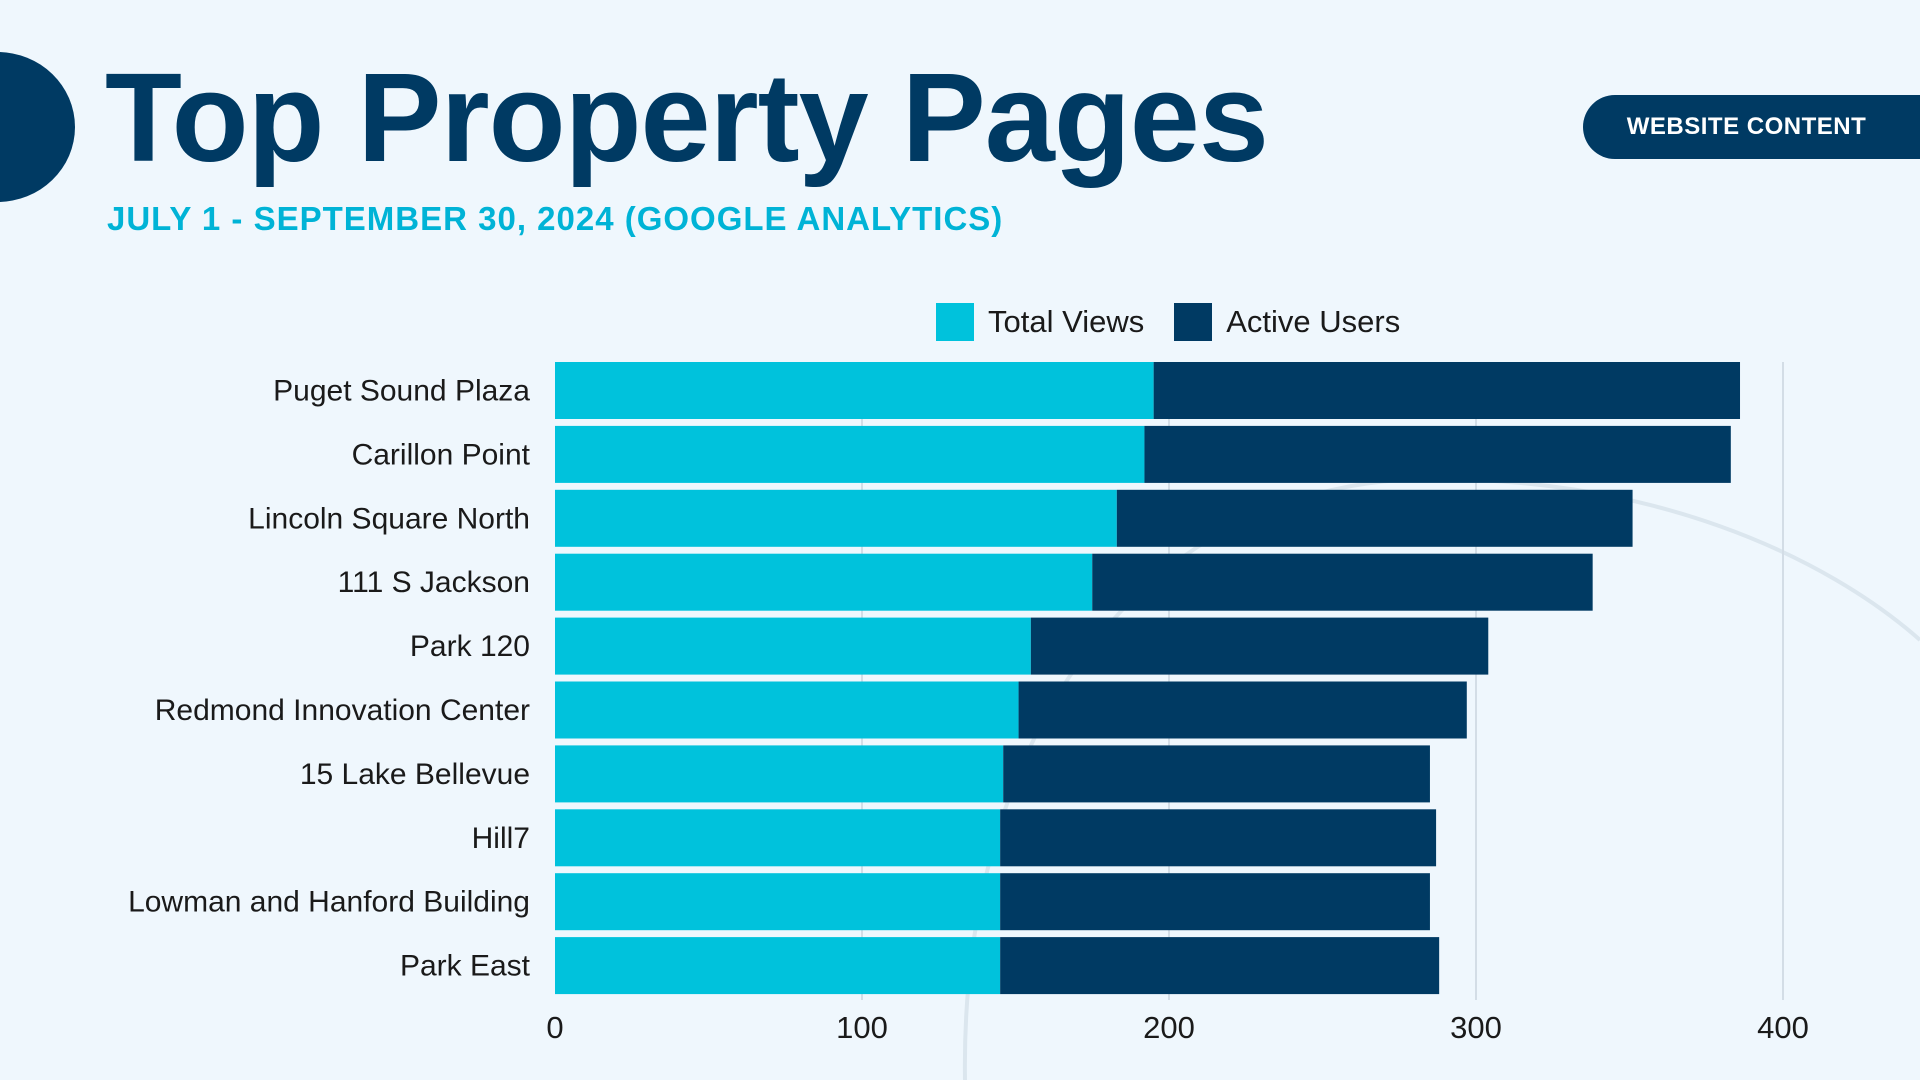 Image resolution: width=1920 pixels, height=1080 pixels. Describe the element at coordinates (501, 838) in the screenshot. I see `category-label: Hill7` at that location.